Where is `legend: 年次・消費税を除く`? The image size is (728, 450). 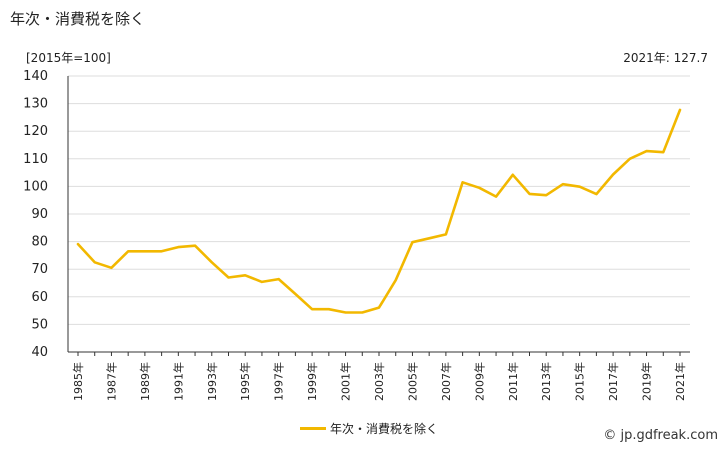 legend: 年次・消費税を除く is located at coordinates (369, 428).